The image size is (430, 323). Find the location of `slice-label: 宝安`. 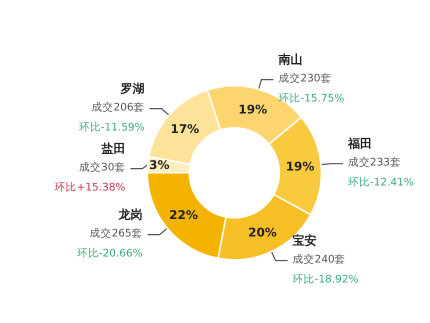

slice-label: 宝安 is located at coordinates (304, 241).